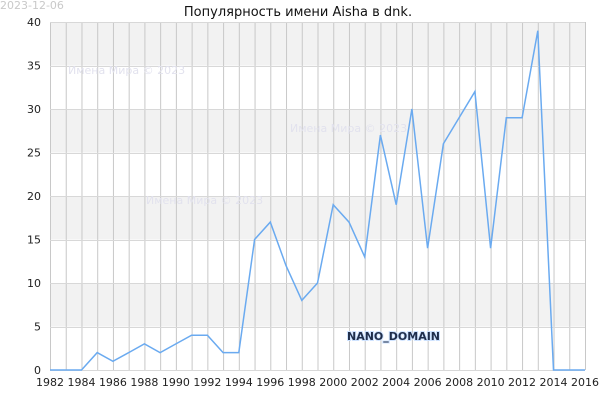 Image resolution: width=600 pixels, height=400 pixels. What do you see at coordinates (32, 6) in the screenshot?
I see `date-stamp: 2023-12-06` at bounding box center [32, 6].